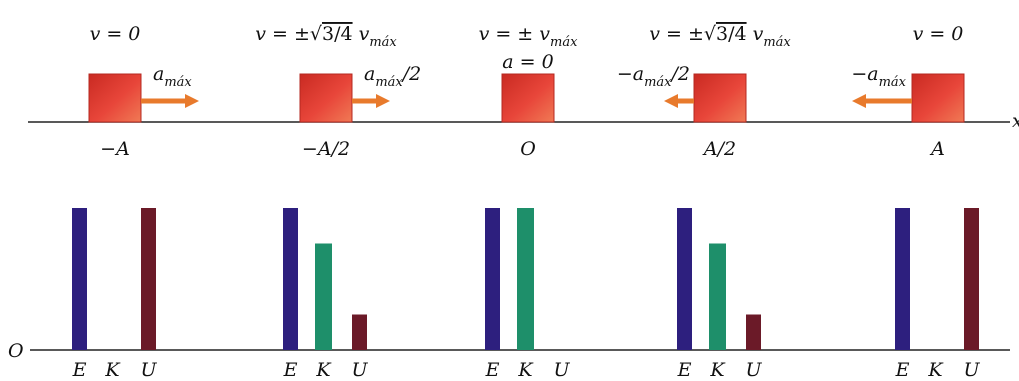  What do you see at coordinates (135, 202) in the screenshot?
I see `state-1: v = 0 amáx −A E K U` at bounding box center [135, 202].